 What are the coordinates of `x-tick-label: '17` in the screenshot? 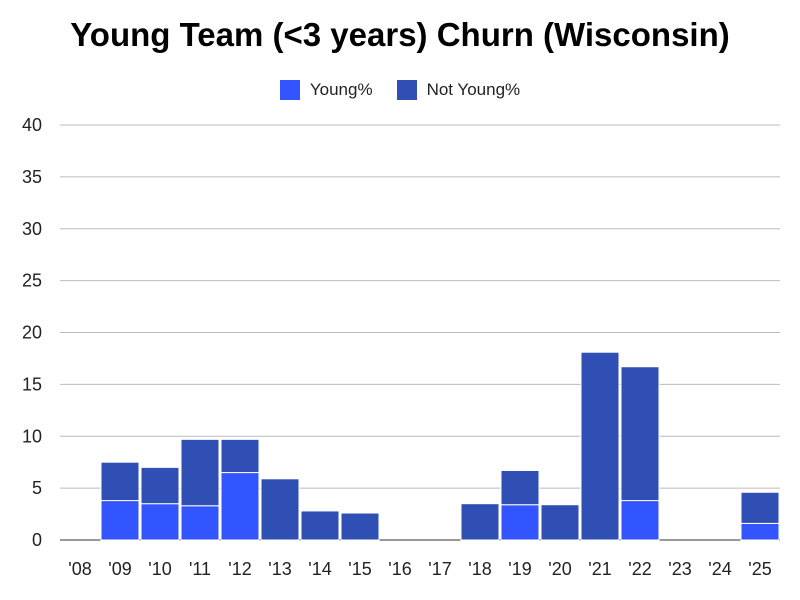 It's located at (439, 569).